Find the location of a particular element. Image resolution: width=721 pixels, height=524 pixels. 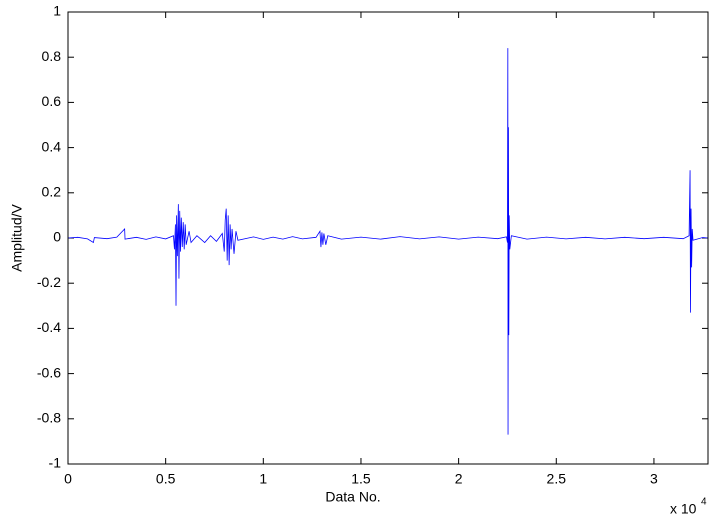

y-tick-label: -1 is located at coordinates (55, 463).